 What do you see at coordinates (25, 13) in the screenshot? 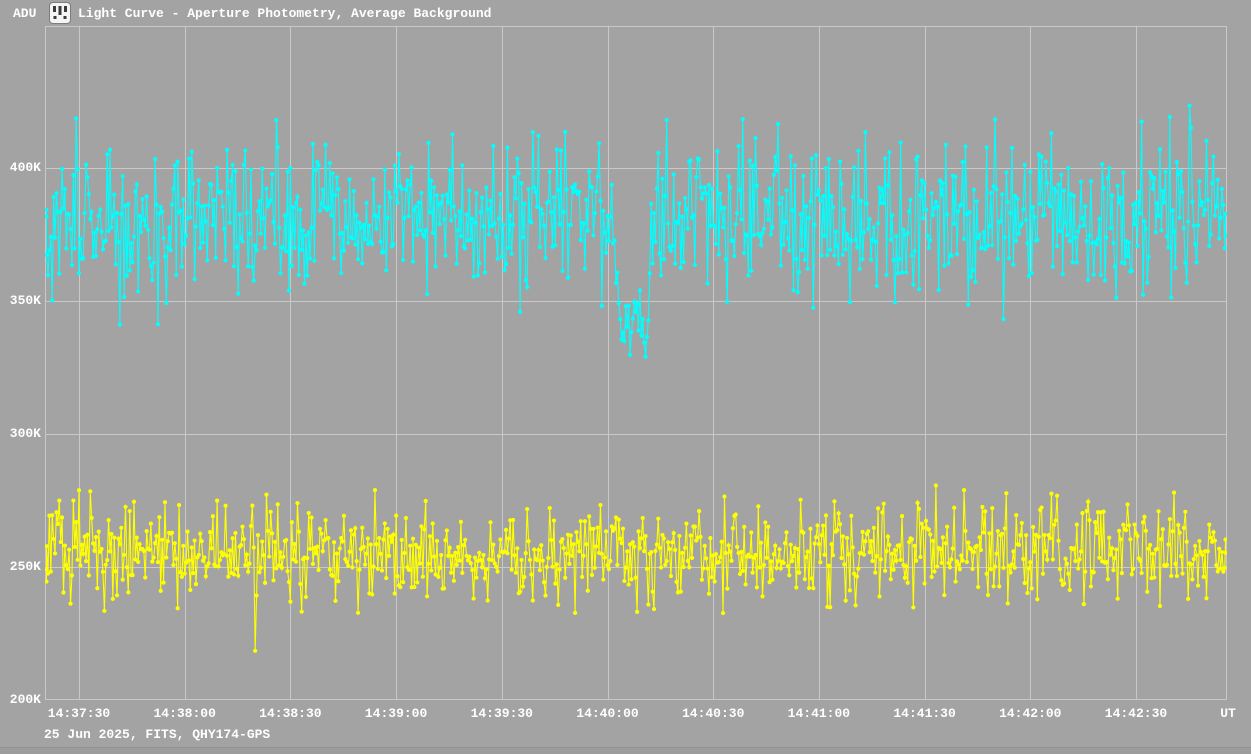
I see `y-axis-unit-label: ADU` at bounding box center [25, 13].